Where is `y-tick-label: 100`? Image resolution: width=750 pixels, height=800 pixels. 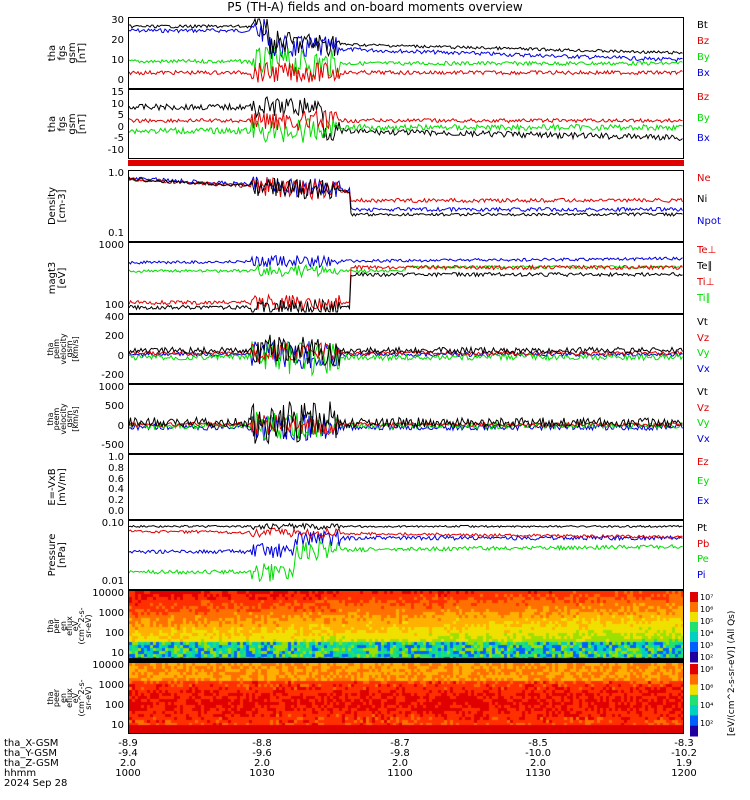 y-tick-label: 100 is located at coordinates (114, 305).